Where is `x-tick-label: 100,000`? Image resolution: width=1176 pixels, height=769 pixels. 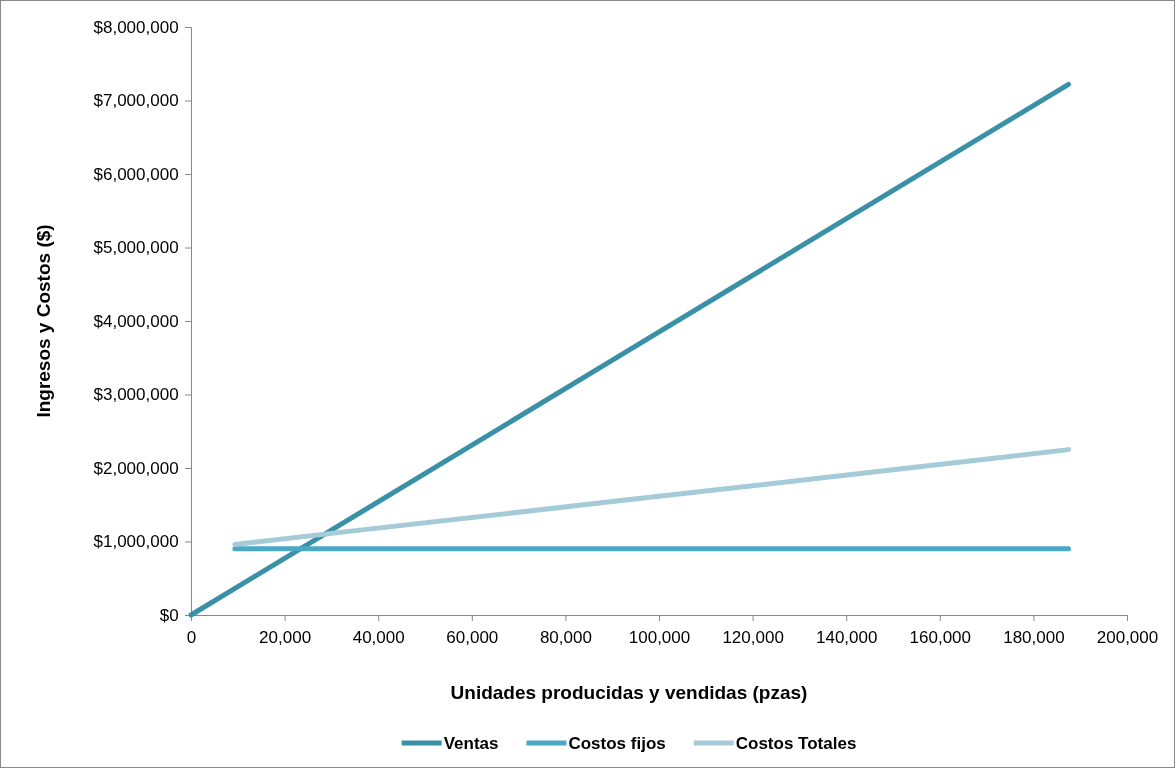
x-tick-label: 100,000 is located at coordinates (659, 637).